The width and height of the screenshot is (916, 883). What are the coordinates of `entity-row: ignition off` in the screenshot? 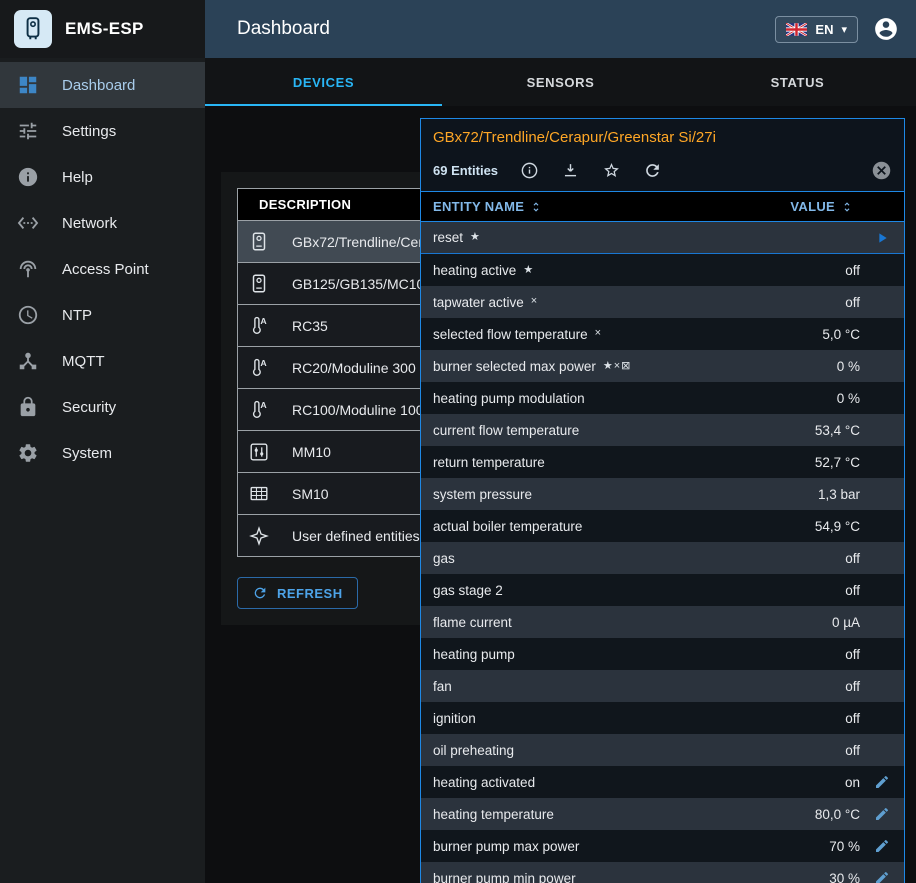 It's located at (662, 718).